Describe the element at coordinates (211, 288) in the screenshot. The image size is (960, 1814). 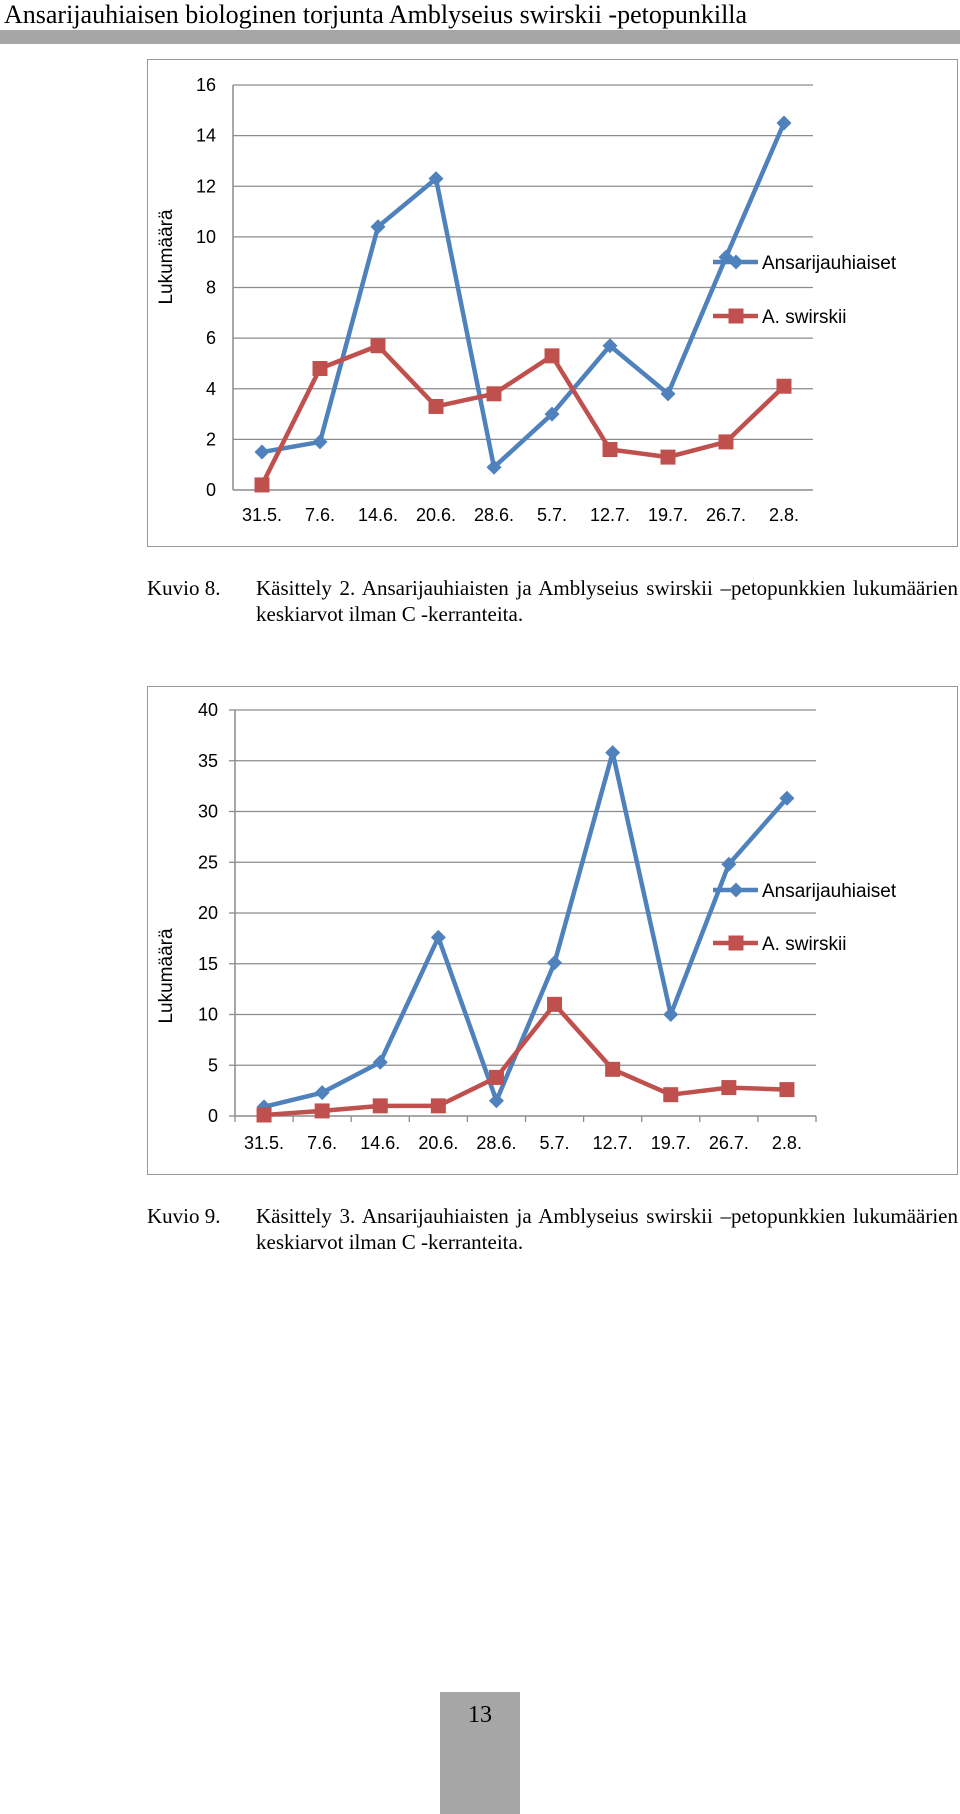
I see `y-tick-label: 8` at that location.